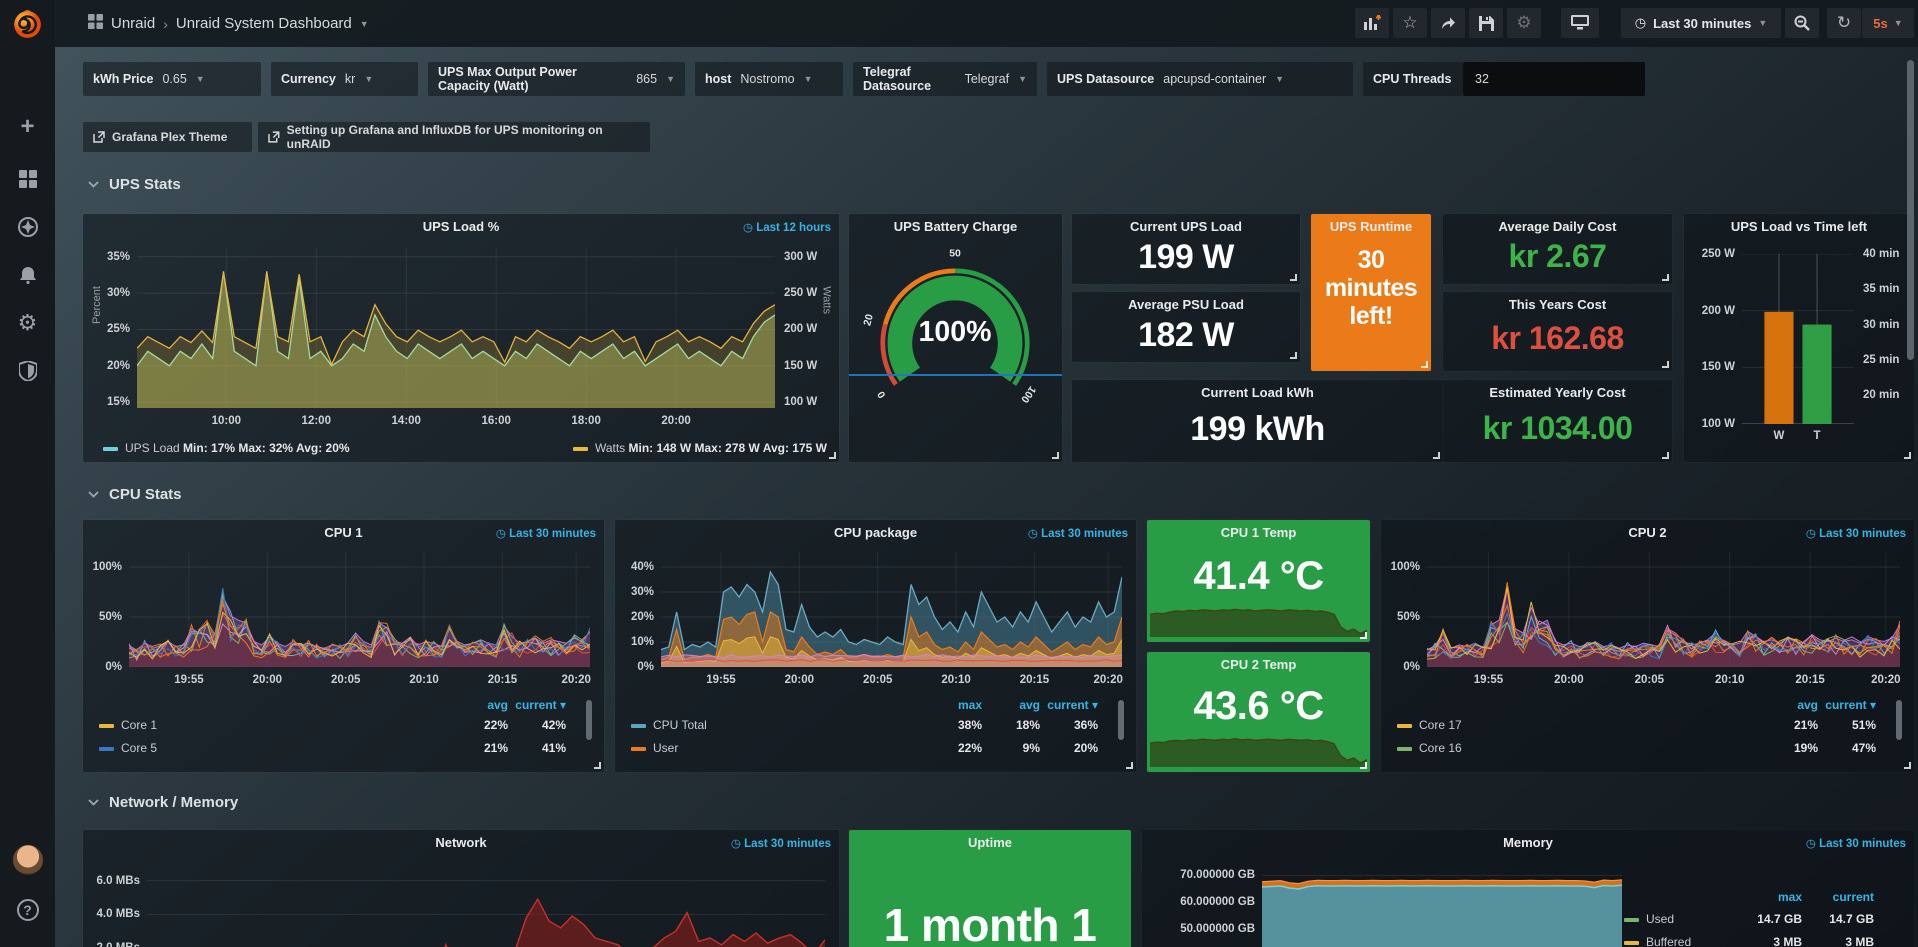 Image resolution: width=1918 pixels, height=947 pixels. I want to click on legend-item: Watts Min: 148 W Max: 278 W Avg: 175 W, so click(699, 448).